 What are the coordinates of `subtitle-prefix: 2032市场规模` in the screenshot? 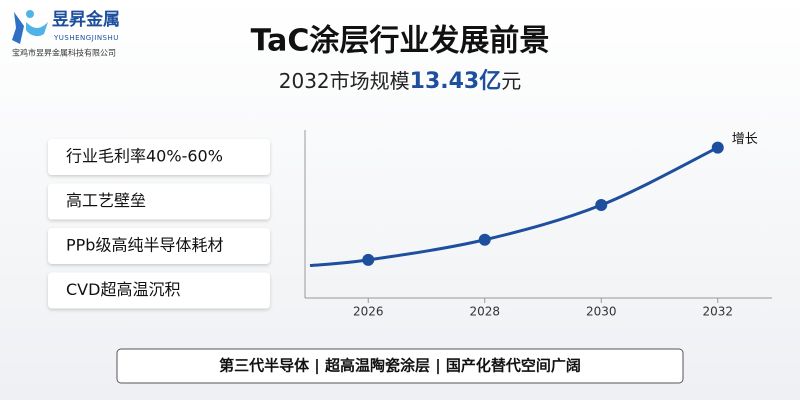 It's located at (344, 81).